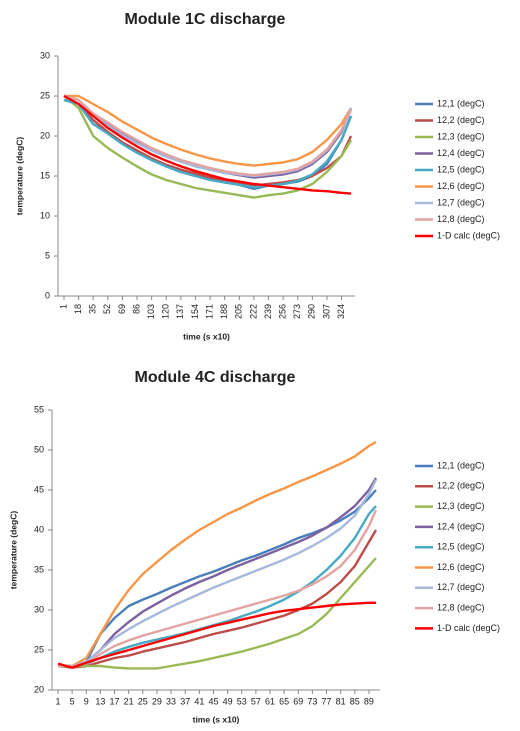 This screenshot has width=520, height=731. Describe the element at coordinates (253, 311) in the screenshot. I see `x-tick-label: 222` at that location.